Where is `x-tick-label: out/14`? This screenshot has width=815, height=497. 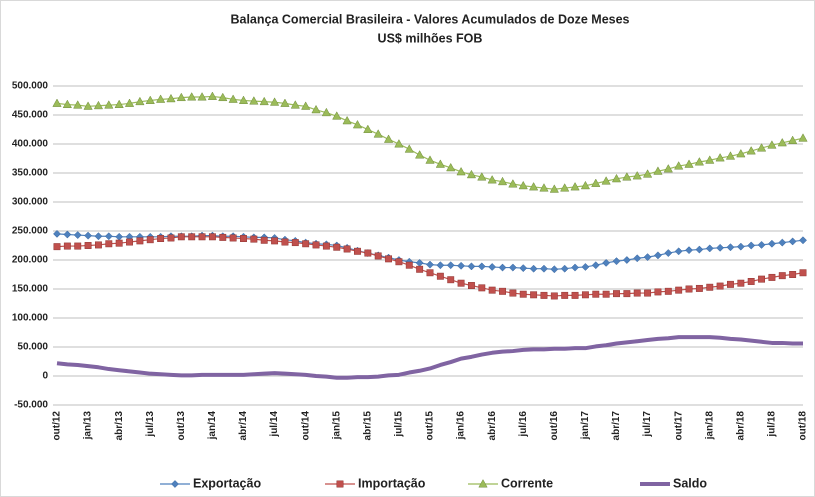 x-tick-label: out/14 is located at coordinates (305, 426).